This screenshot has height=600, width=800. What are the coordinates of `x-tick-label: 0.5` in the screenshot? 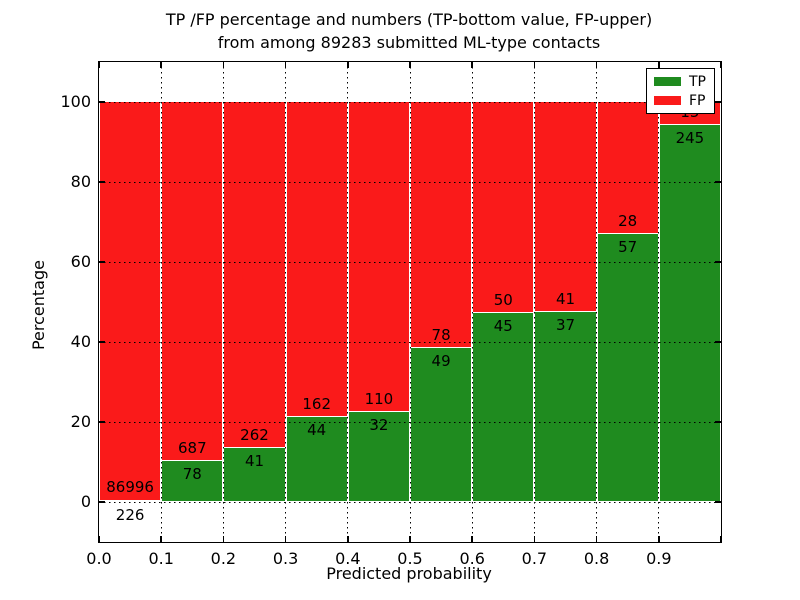 It's located at (410, 558).